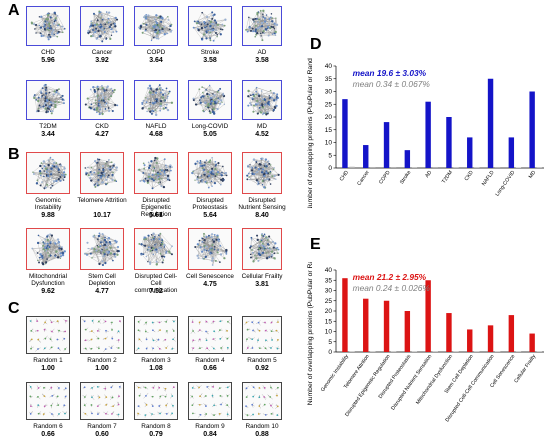 Image resolution: width=550 pixels, height=447 pixels. I want to click on x-tick-label: Stroke, so click(406, 178).